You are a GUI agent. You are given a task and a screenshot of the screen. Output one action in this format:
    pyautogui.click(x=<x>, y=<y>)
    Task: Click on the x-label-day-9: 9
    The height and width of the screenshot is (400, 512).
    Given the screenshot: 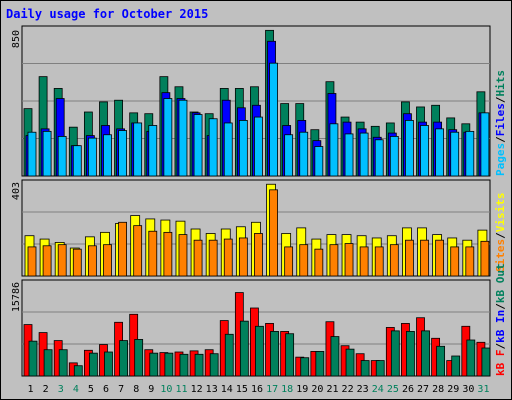 What is the action you would take?
    pyautogui.click(x=151, y=389)
    